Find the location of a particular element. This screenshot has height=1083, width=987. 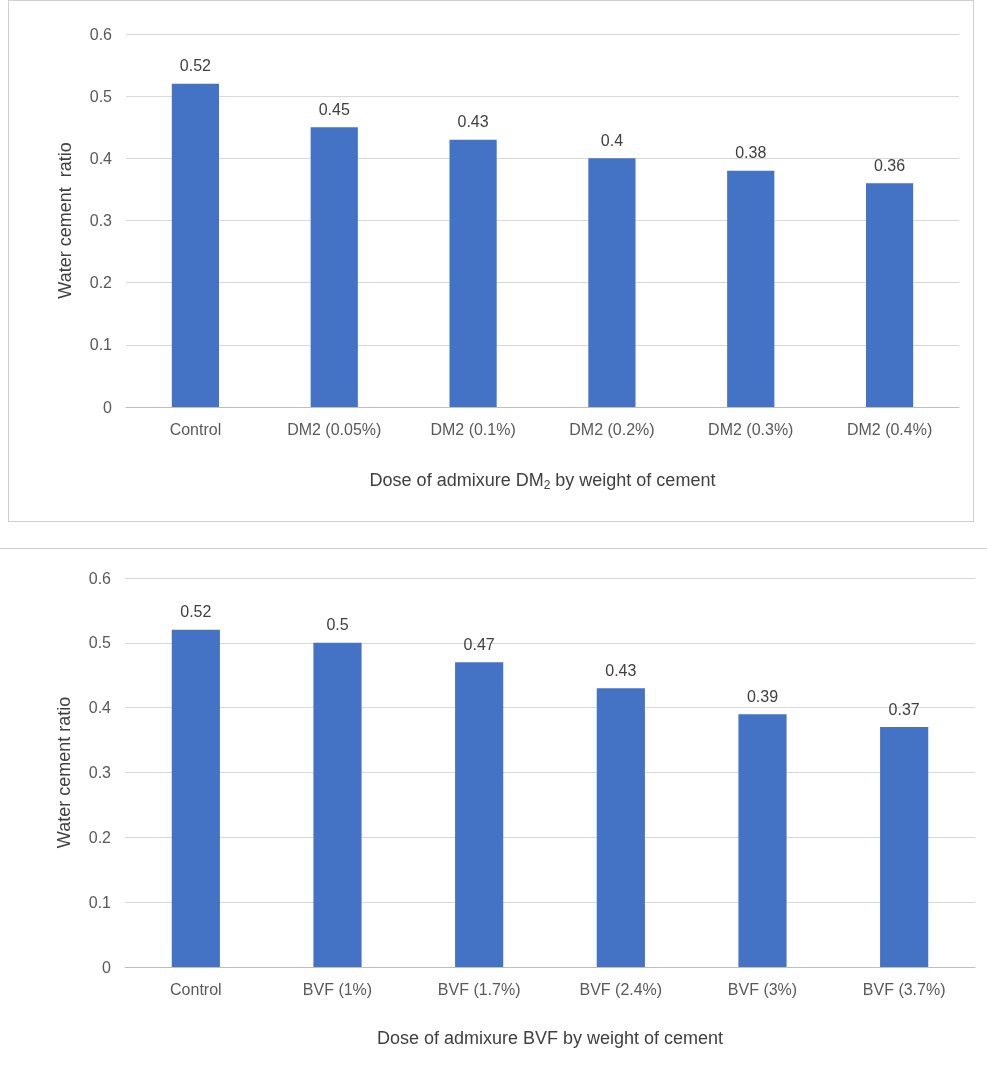

data-label: 0.37 is located at coordinates (904, 709).